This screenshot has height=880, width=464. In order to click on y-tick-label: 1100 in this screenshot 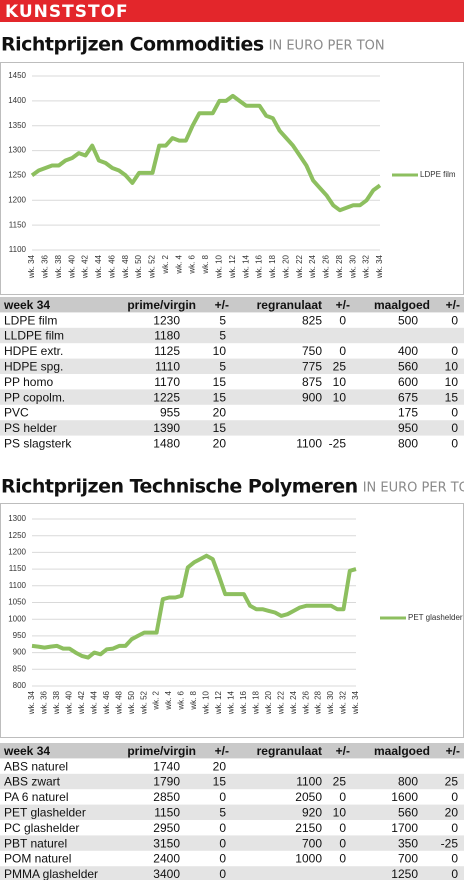, I will do `click(18, 249)`.